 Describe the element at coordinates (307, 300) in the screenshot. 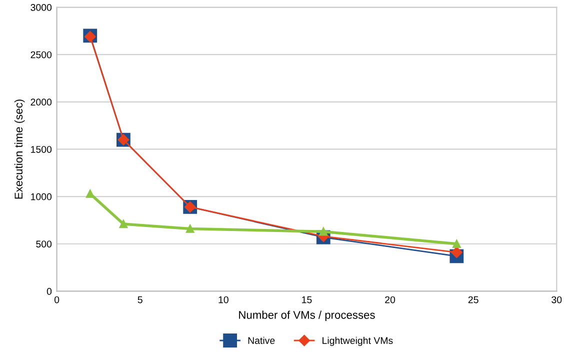

I see `x-tick-label: 15` at that location.